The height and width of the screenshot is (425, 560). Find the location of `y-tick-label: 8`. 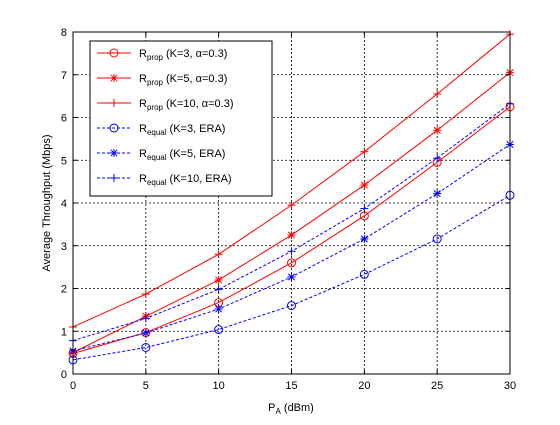

y-tick-label: 8 is located at coordinates (64, 33).